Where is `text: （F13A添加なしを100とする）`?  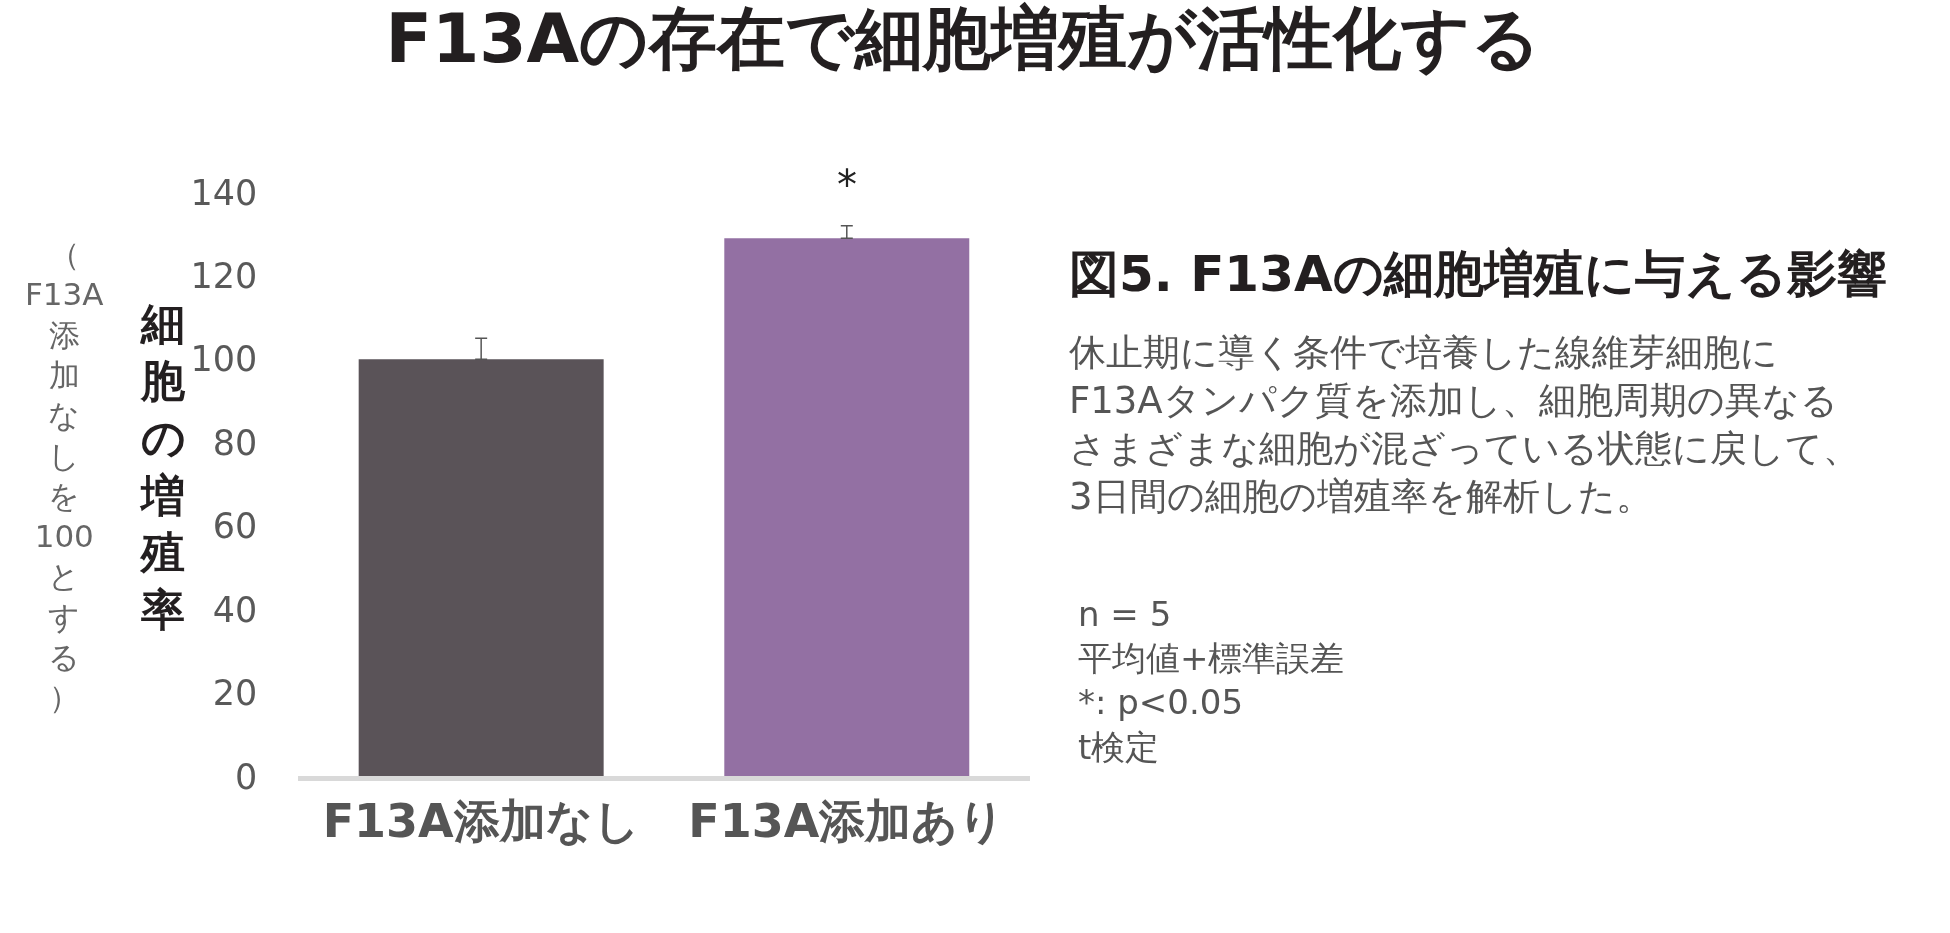 text: （F13A添加なしを100とする） is located at coordinates (64, 476).